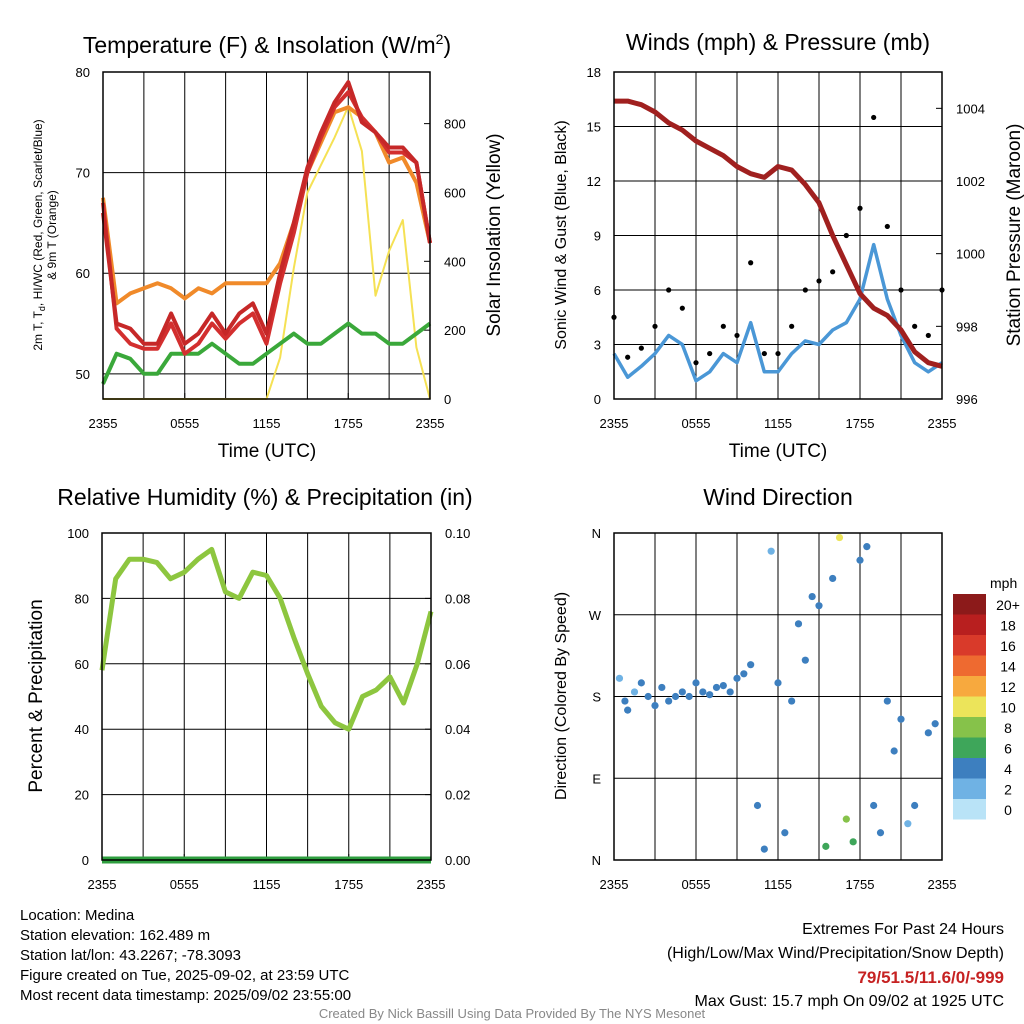 Image resolution: width=1024 pixels, height=1024 pixels. Describe the element at coordinates (778, 240) in the screenshot. I see `wind-series` at that location.